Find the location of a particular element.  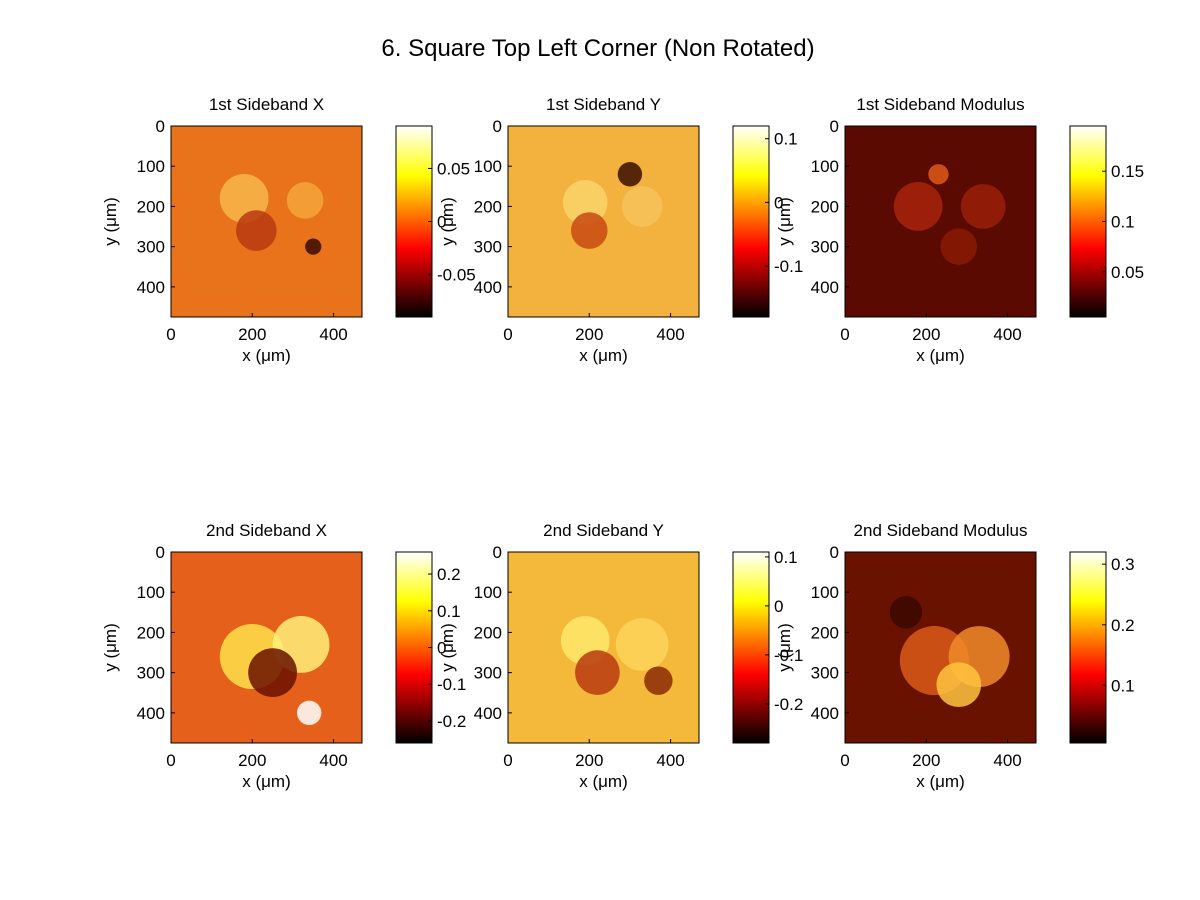

heatmap-image is located at coordinates (940, 221).